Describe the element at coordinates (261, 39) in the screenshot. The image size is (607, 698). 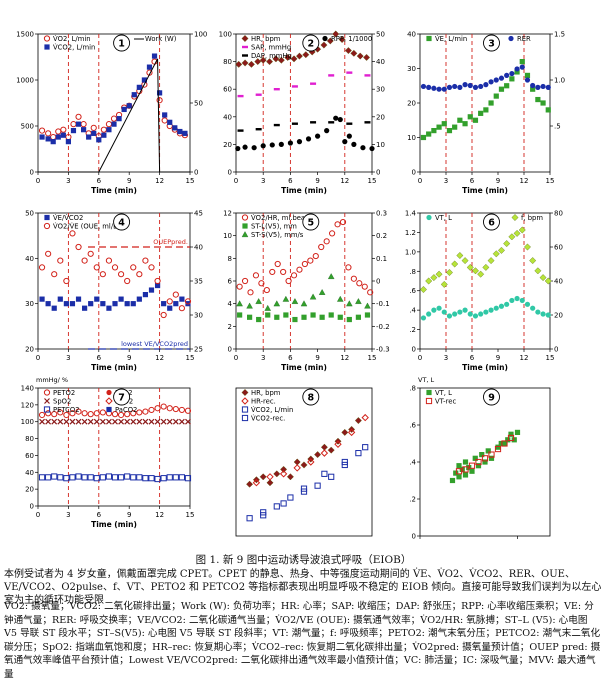
I see `legend-entry: HR, bpm` at that location.